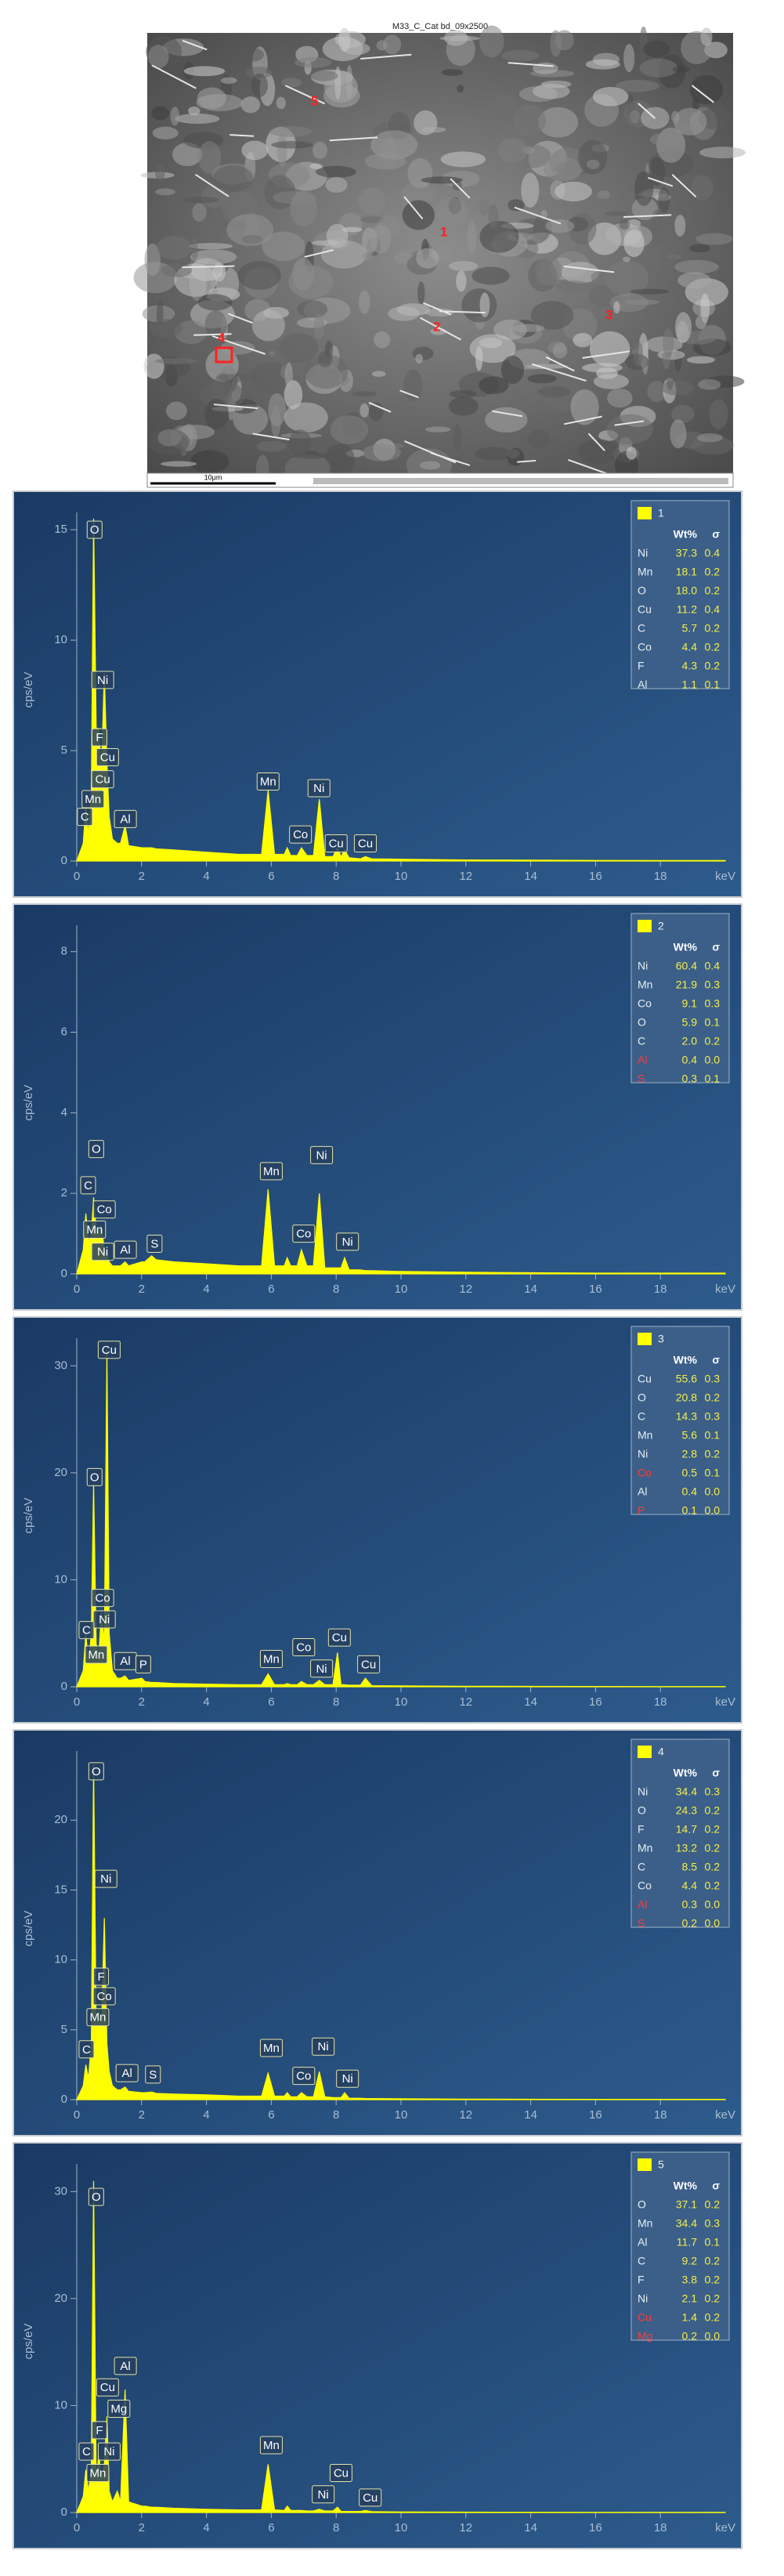 The width and height of the screenshot is (784, 2576). What do you see at coordinates (104, 1210) in the screenshot?
I see `peak-label: Co` at bounding box center [104, 1210].